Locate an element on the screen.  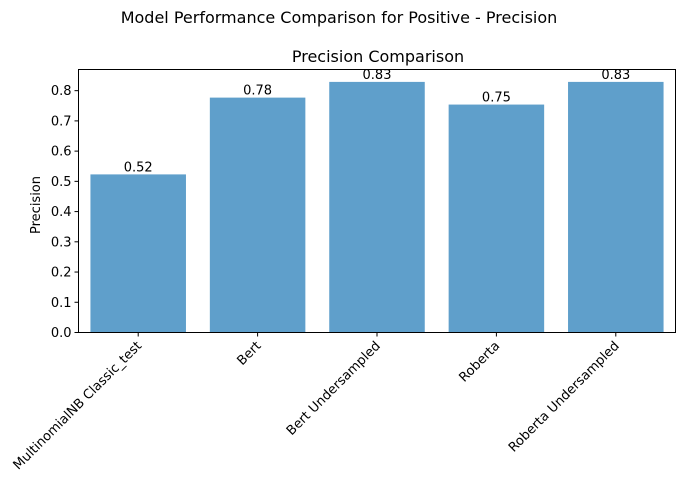
y-tick-label-2: 0.2 is located at coordinates (61, 273).